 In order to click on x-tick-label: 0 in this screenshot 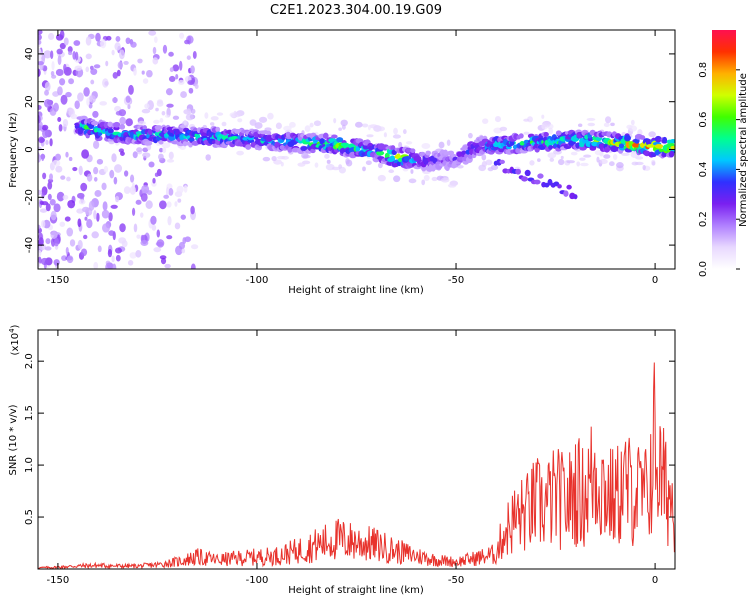, I will do `click(655, 280)`.